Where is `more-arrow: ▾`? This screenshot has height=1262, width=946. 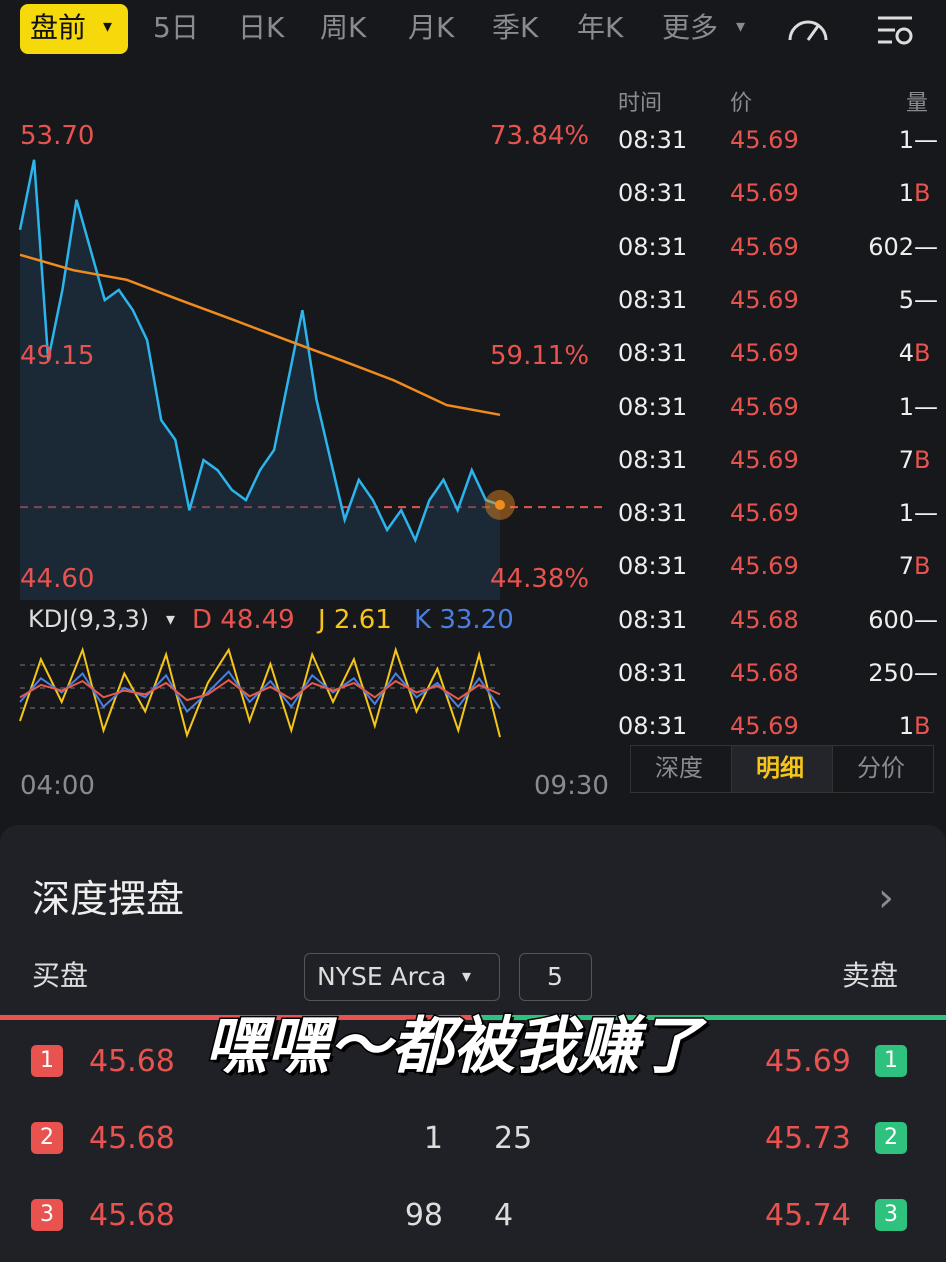
more-arrow: ▾ is located at coordinates (741, 26).